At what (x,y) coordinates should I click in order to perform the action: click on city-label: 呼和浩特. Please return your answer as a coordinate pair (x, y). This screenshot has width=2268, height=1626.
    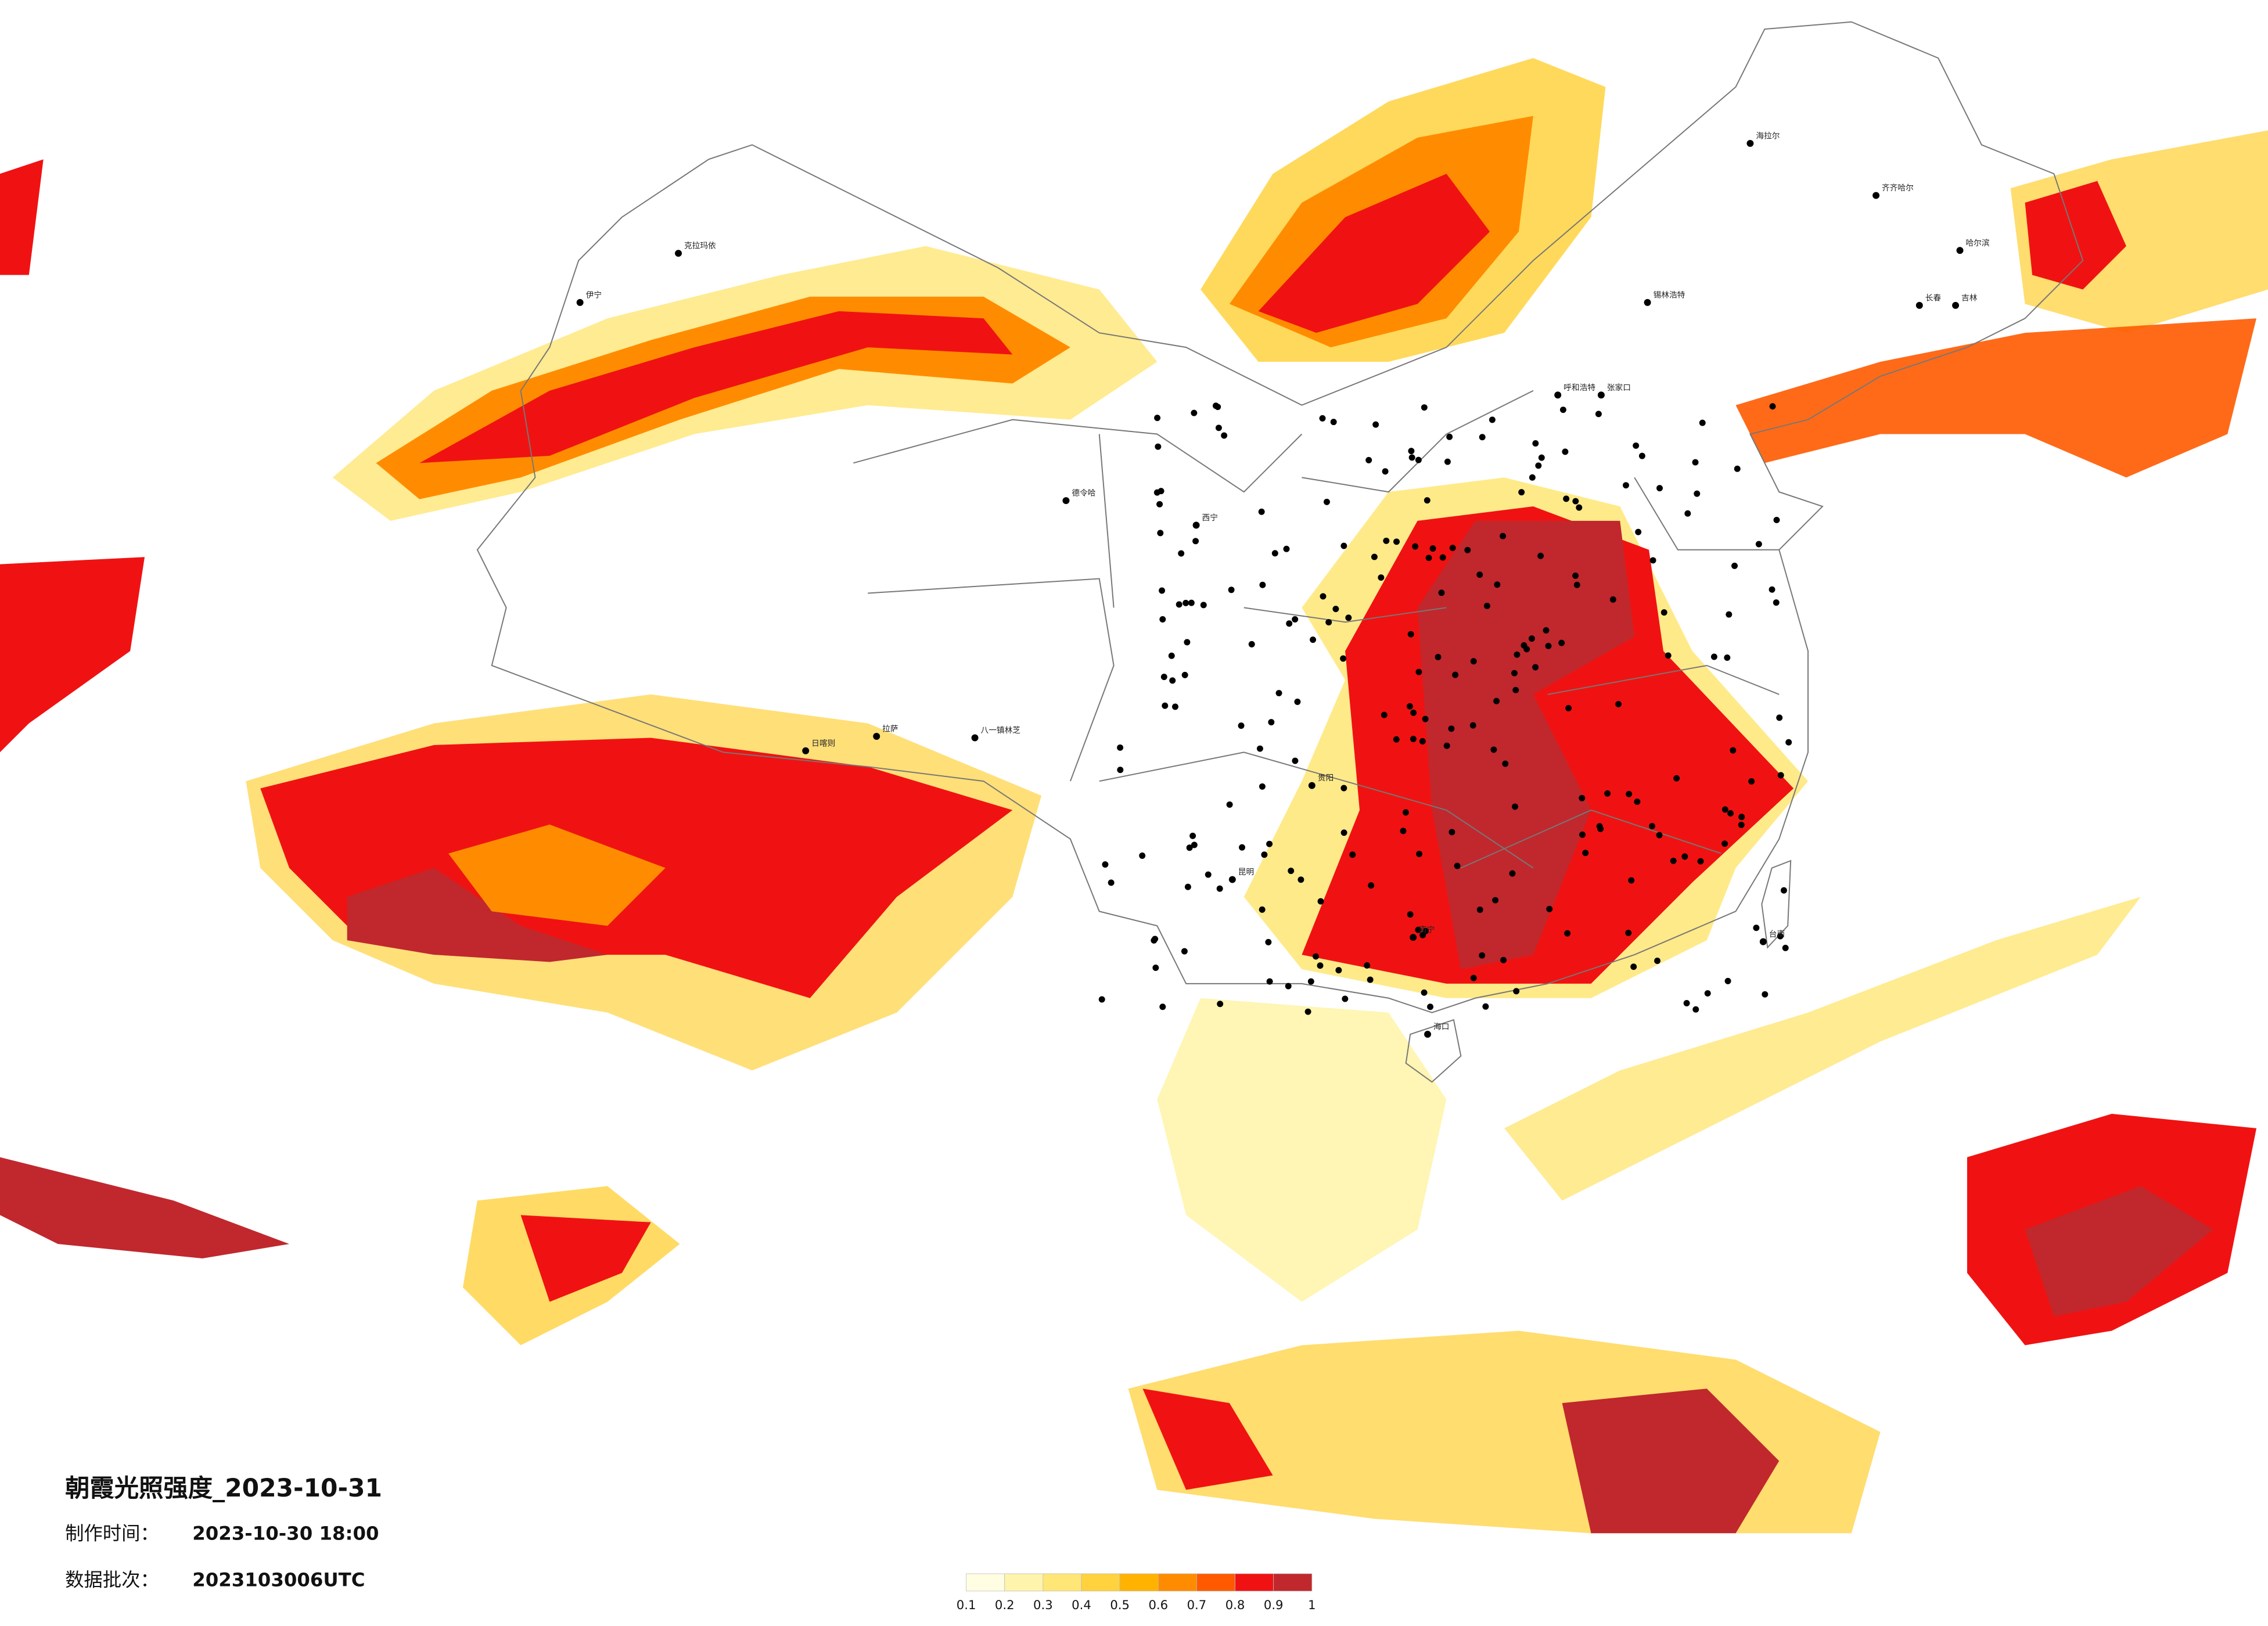
    Looking at the image, I should click on (1579, 388).